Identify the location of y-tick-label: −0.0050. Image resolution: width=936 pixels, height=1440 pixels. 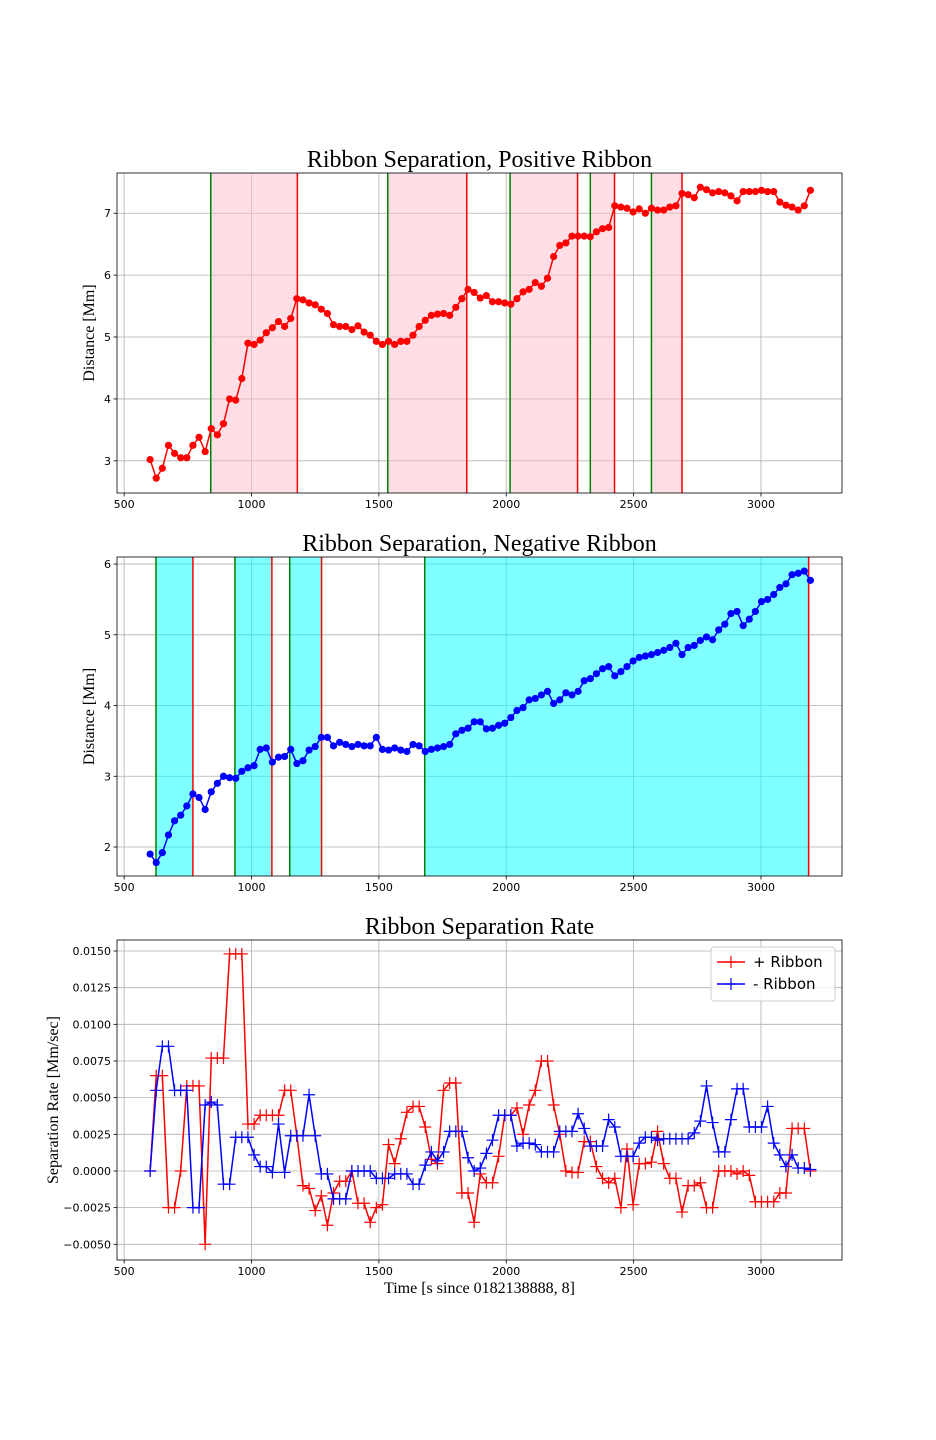
(87, 1244).